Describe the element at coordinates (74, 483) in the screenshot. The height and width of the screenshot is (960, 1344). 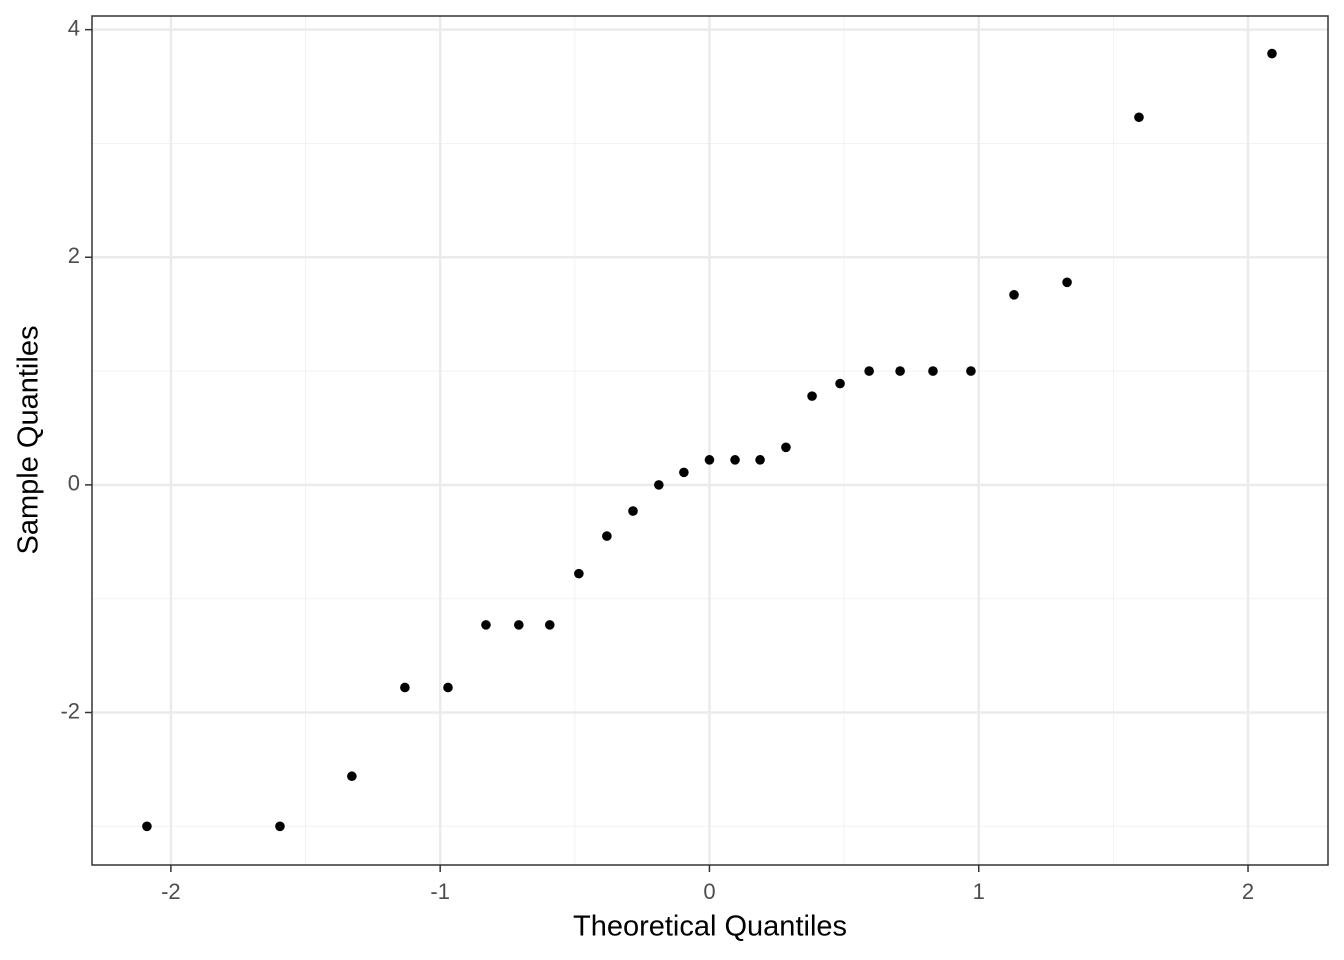
I see `y-tick-label: 0` at that location.